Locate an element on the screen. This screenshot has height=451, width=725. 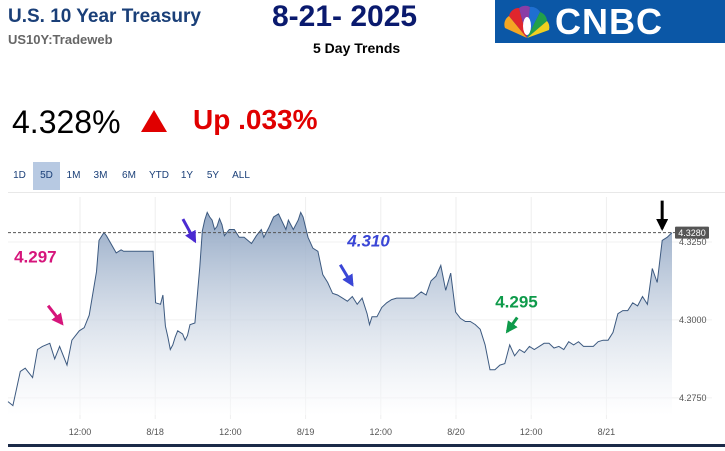
x-tick-label: 8/20 is located at coordinates (456, 432).